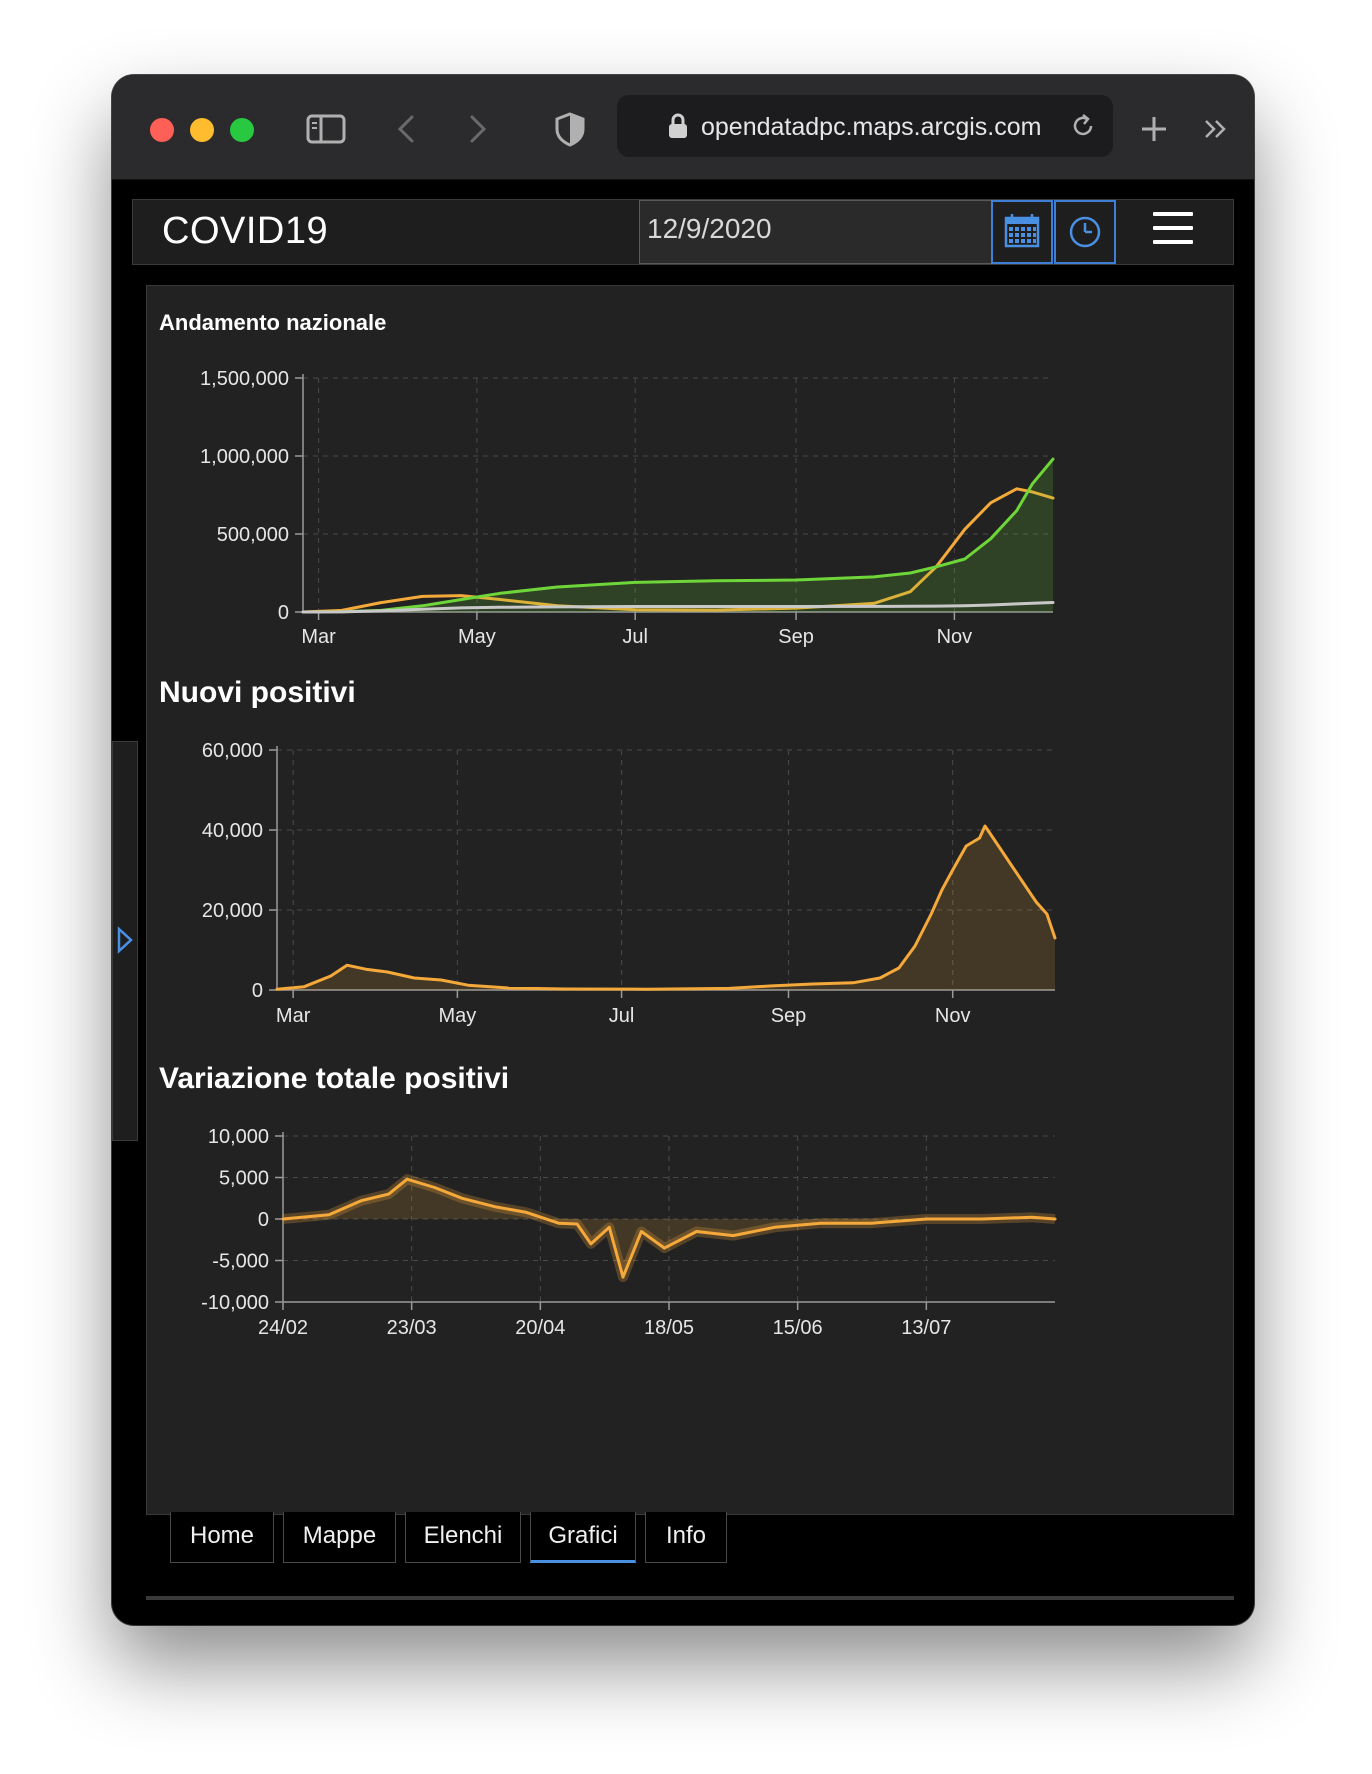  What do you see at coordinates (1154, 129) in the screenshot?
I see `new-tab-icon` at bounding box center [1154, 129].